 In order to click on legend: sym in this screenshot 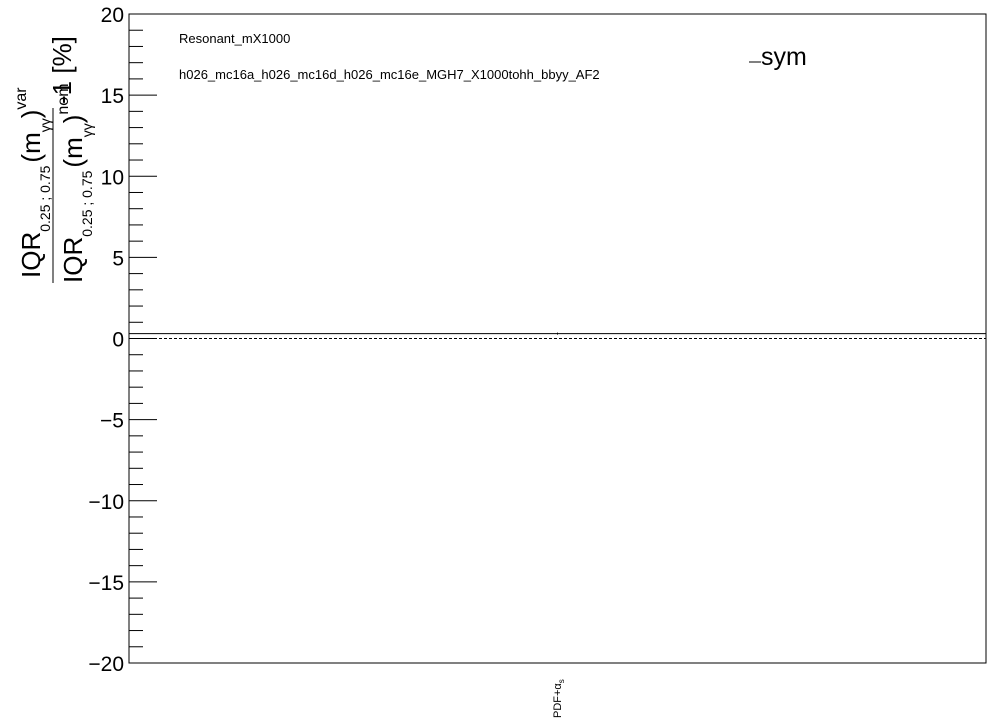, I will do `click(778, 57)`.